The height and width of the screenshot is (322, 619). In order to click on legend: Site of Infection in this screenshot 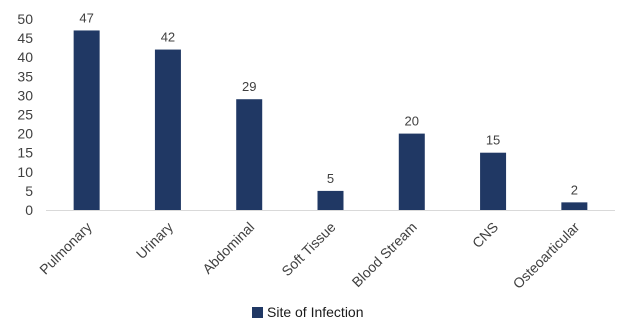, I will do `click(308, 312)`.